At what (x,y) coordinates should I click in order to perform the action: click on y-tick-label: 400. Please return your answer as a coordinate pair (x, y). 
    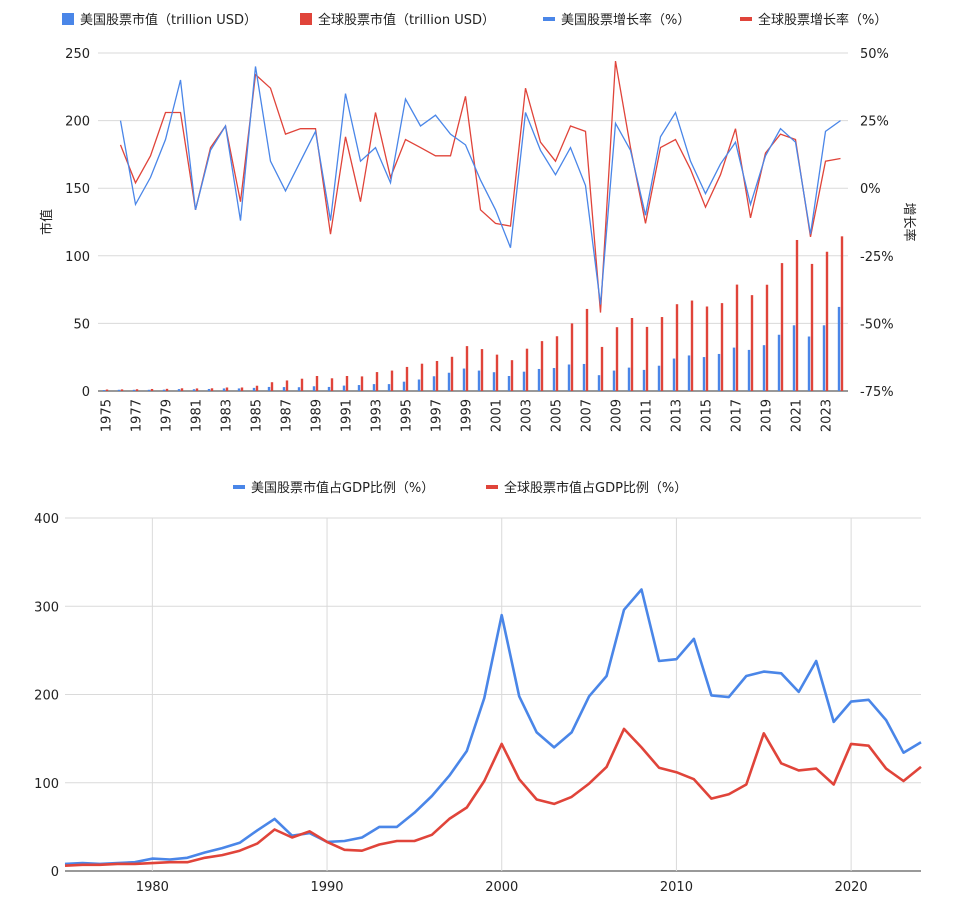
    Looking at the image, I should click on (46, 519).